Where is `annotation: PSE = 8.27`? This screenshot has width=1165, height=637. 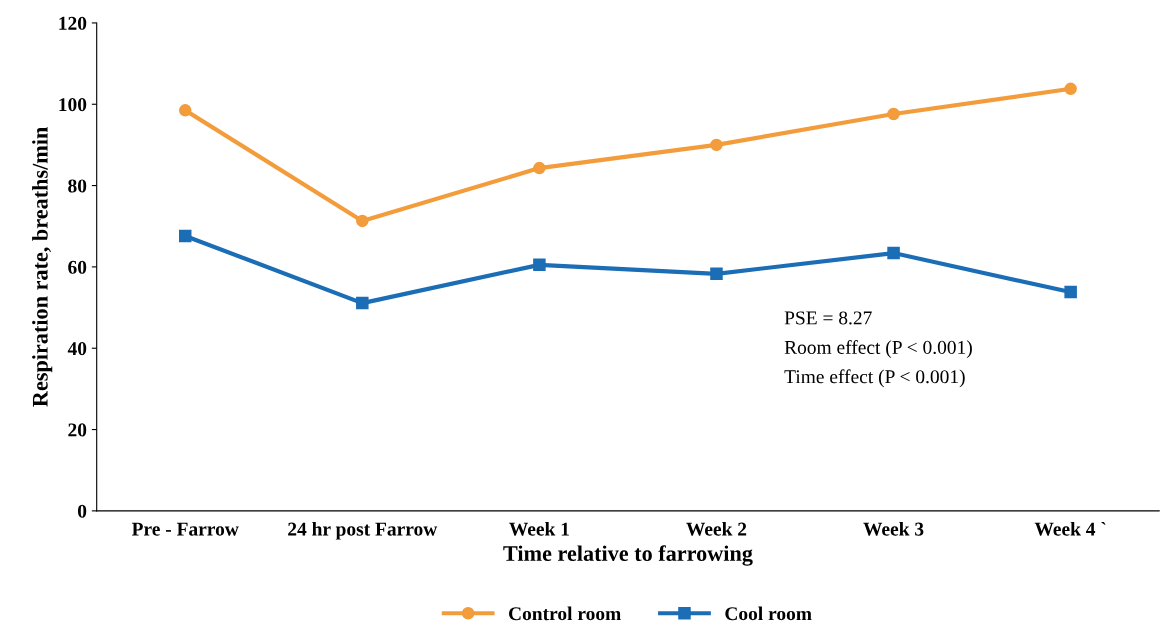
annotation: PSE = 8.27 is located at coordinates (828, 318).